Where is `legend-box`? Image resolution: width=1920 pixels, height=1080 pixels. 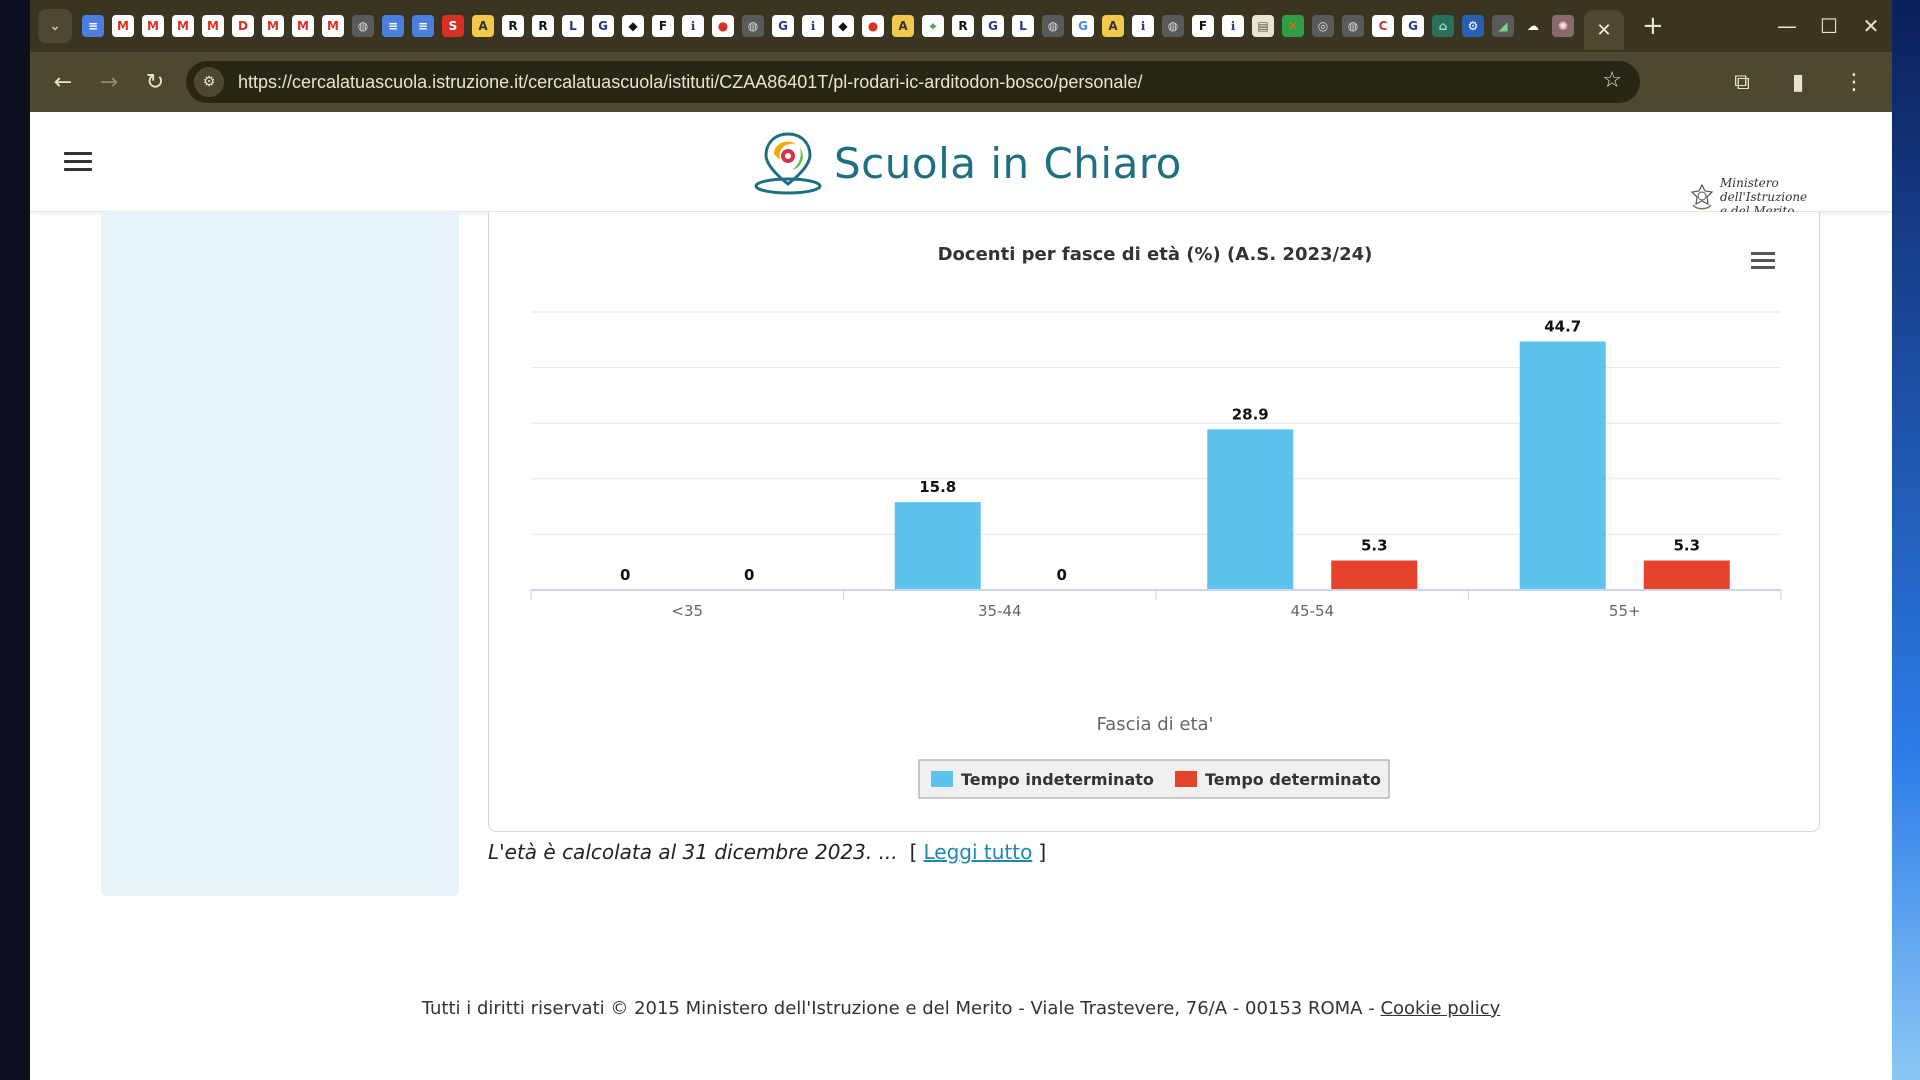
legend-box is located at coordinates (1154, 779).